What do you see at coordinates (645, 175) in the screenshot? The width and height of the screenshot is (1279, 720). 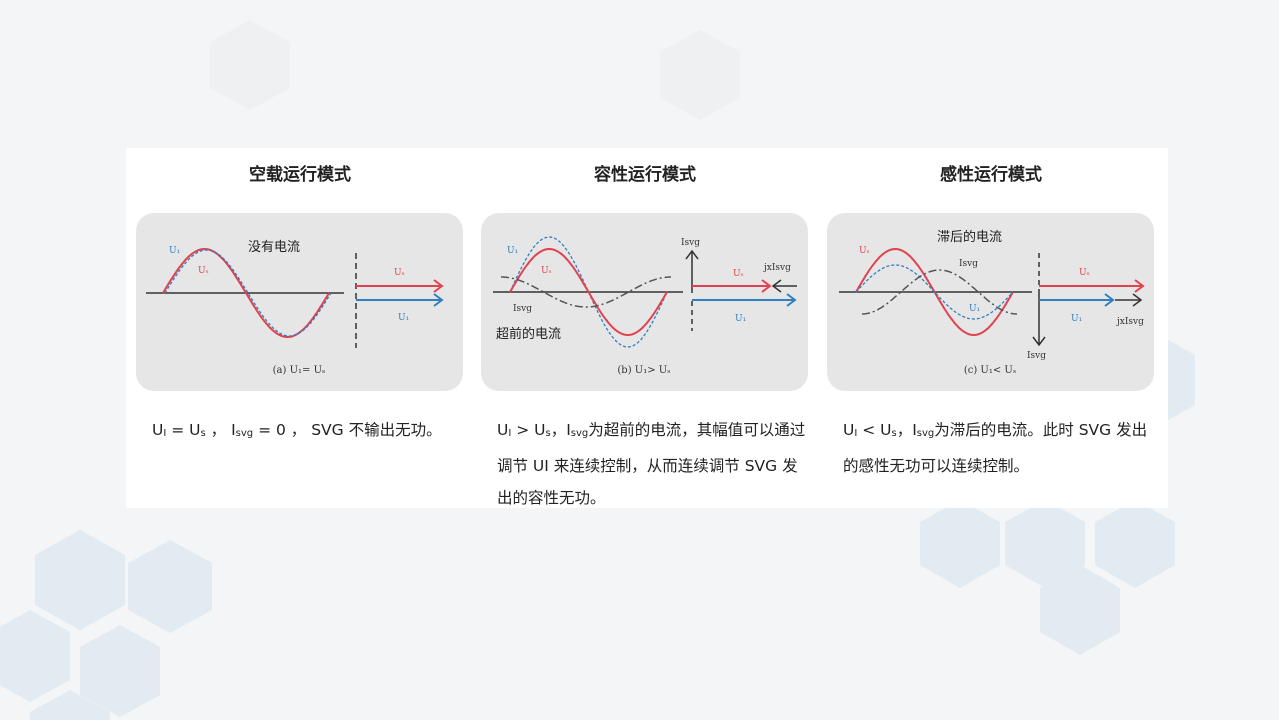 I see `mode-title: 容性运行模式` at bounding box center [645, 175].